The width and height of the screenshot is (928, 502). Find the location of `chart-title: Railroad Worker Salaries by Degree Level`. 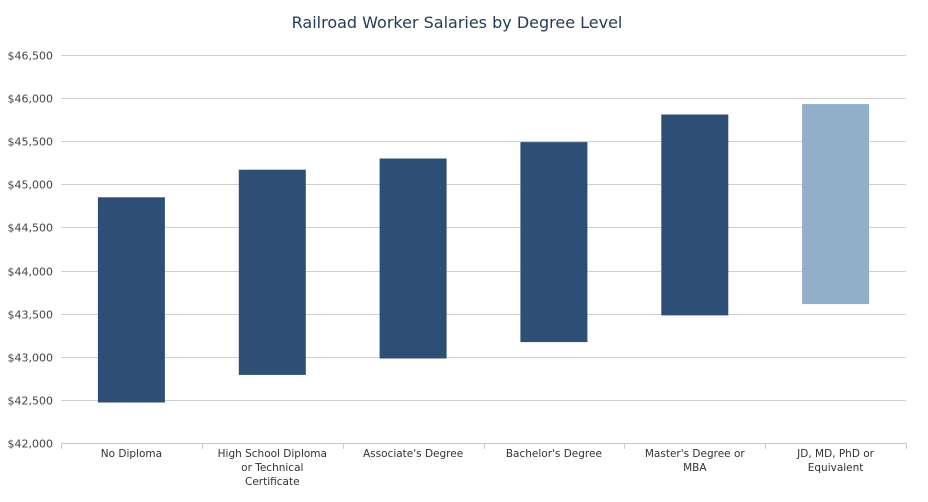

chart-title: Railroad Worker Salaries by Degree Level is located at coordinates (457, 22).